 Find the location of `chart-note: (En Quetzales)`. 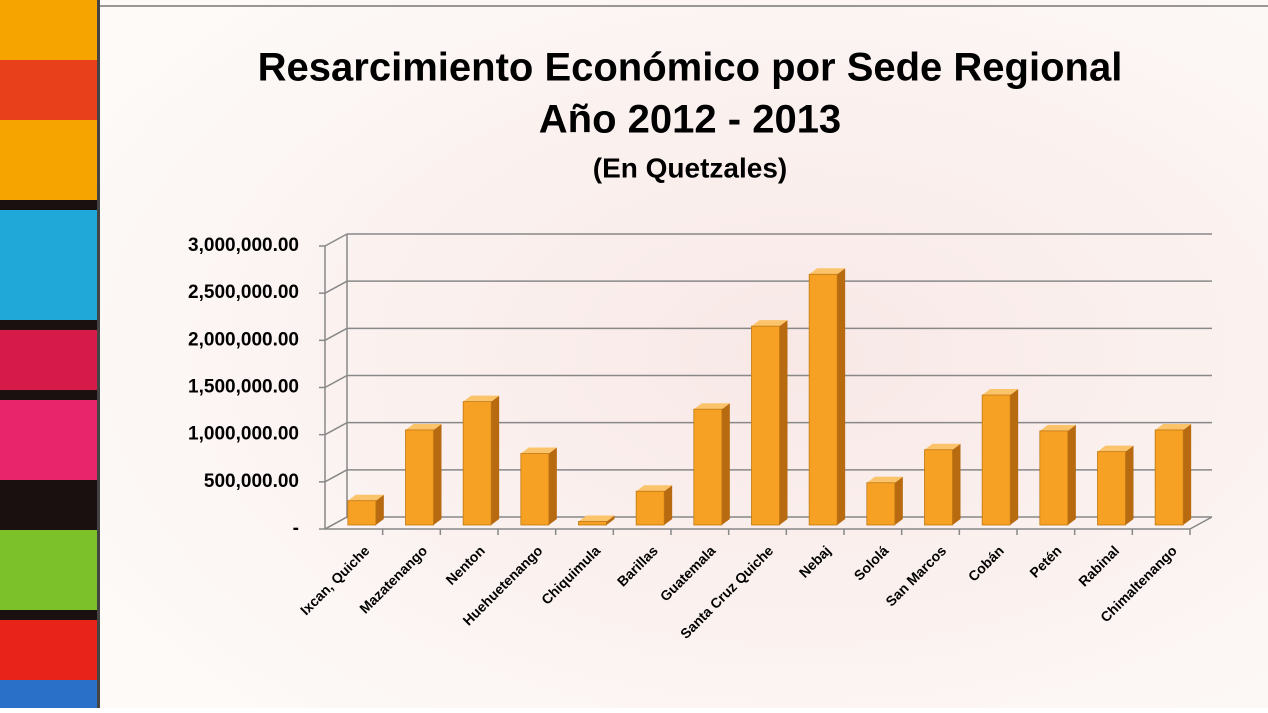

chart-note: (En Quetzales) is located at coordinates (690, 167).